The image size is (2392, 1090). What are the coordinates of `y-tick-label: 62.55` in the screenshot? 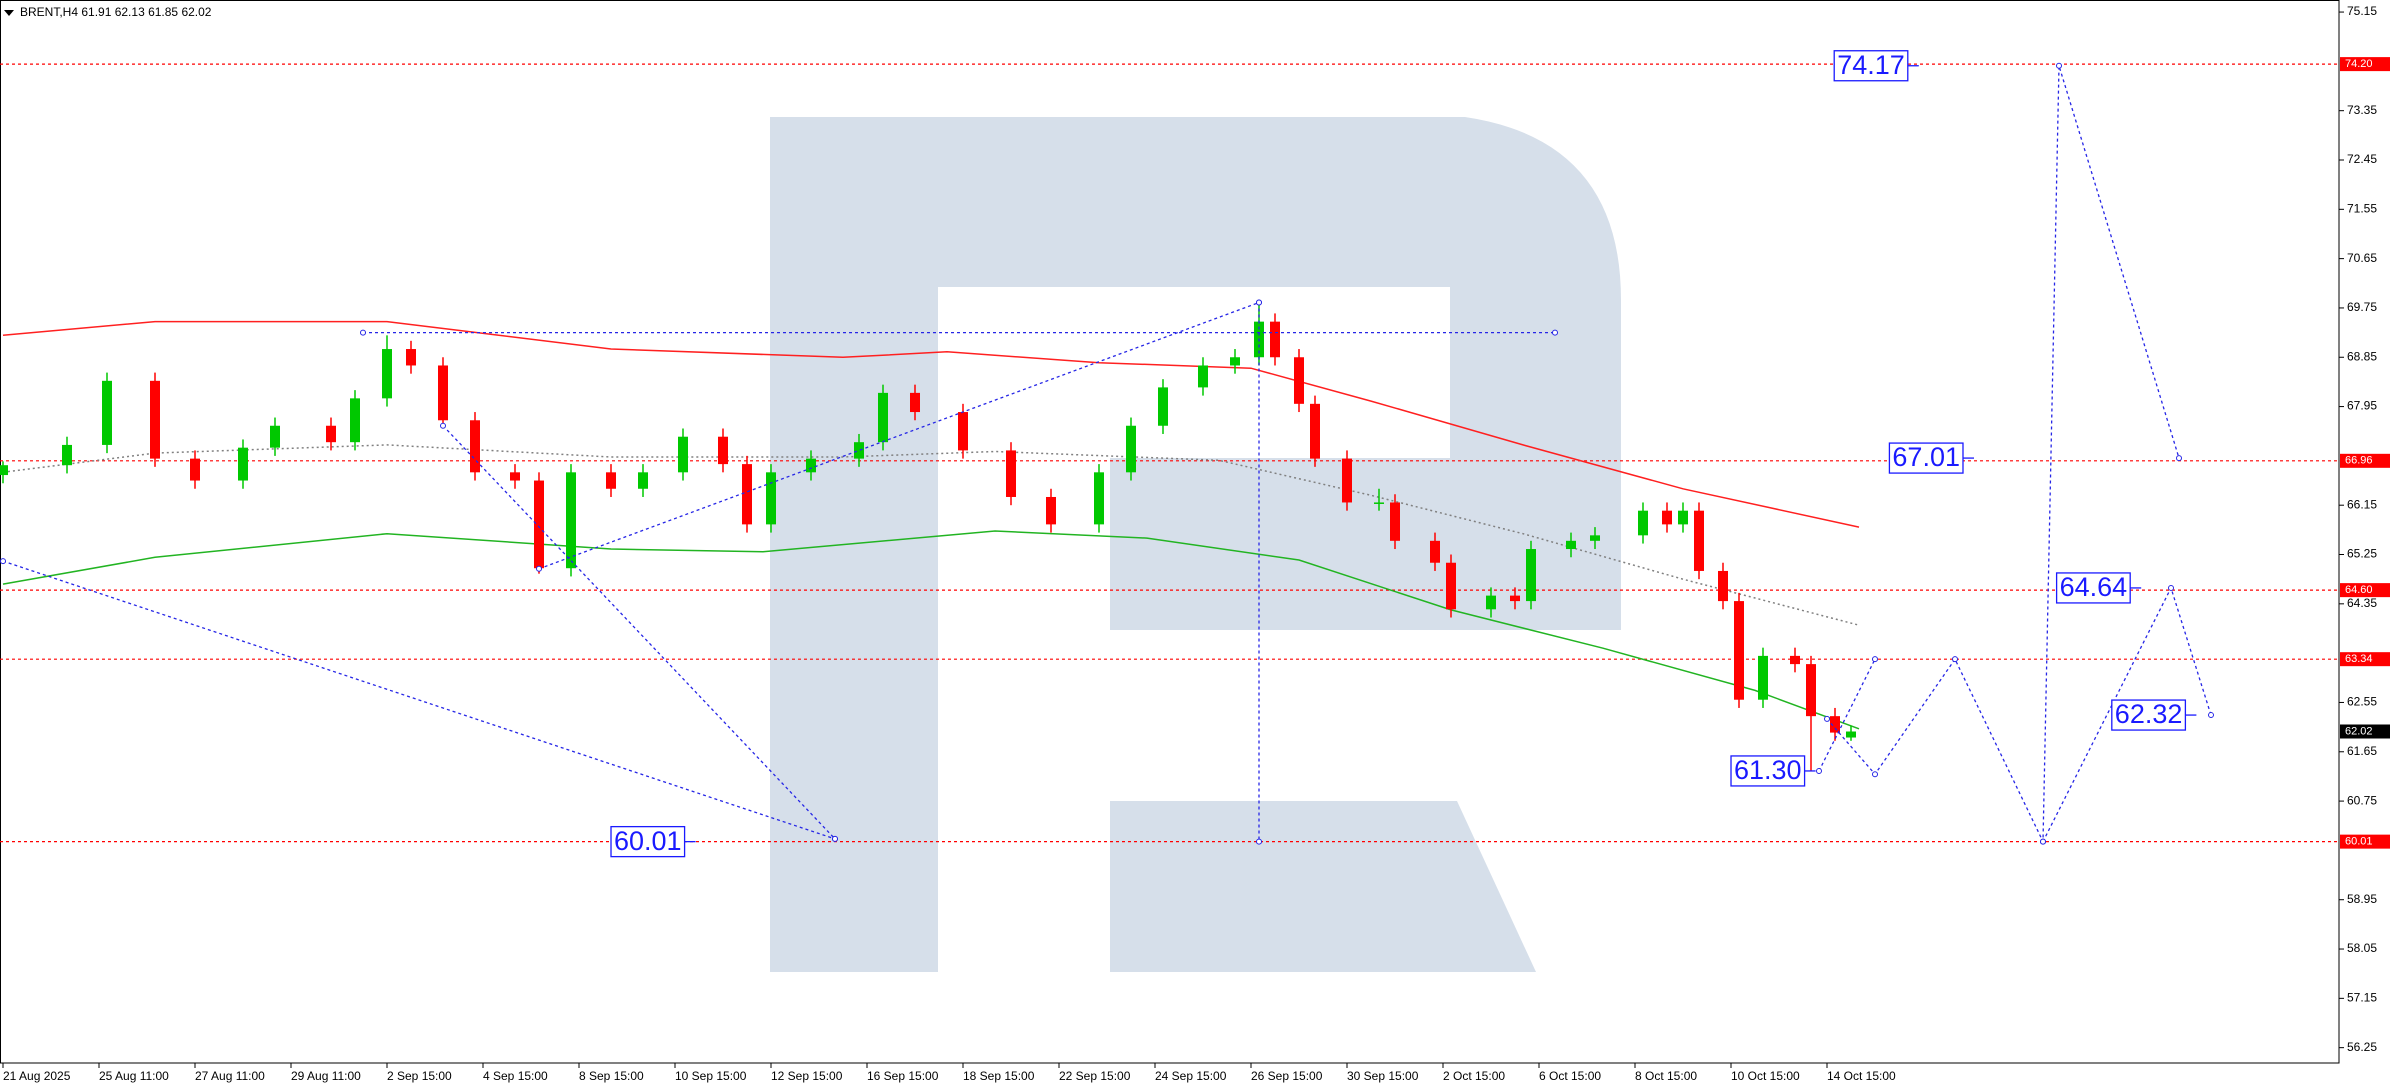 It's located at (2362, 702).